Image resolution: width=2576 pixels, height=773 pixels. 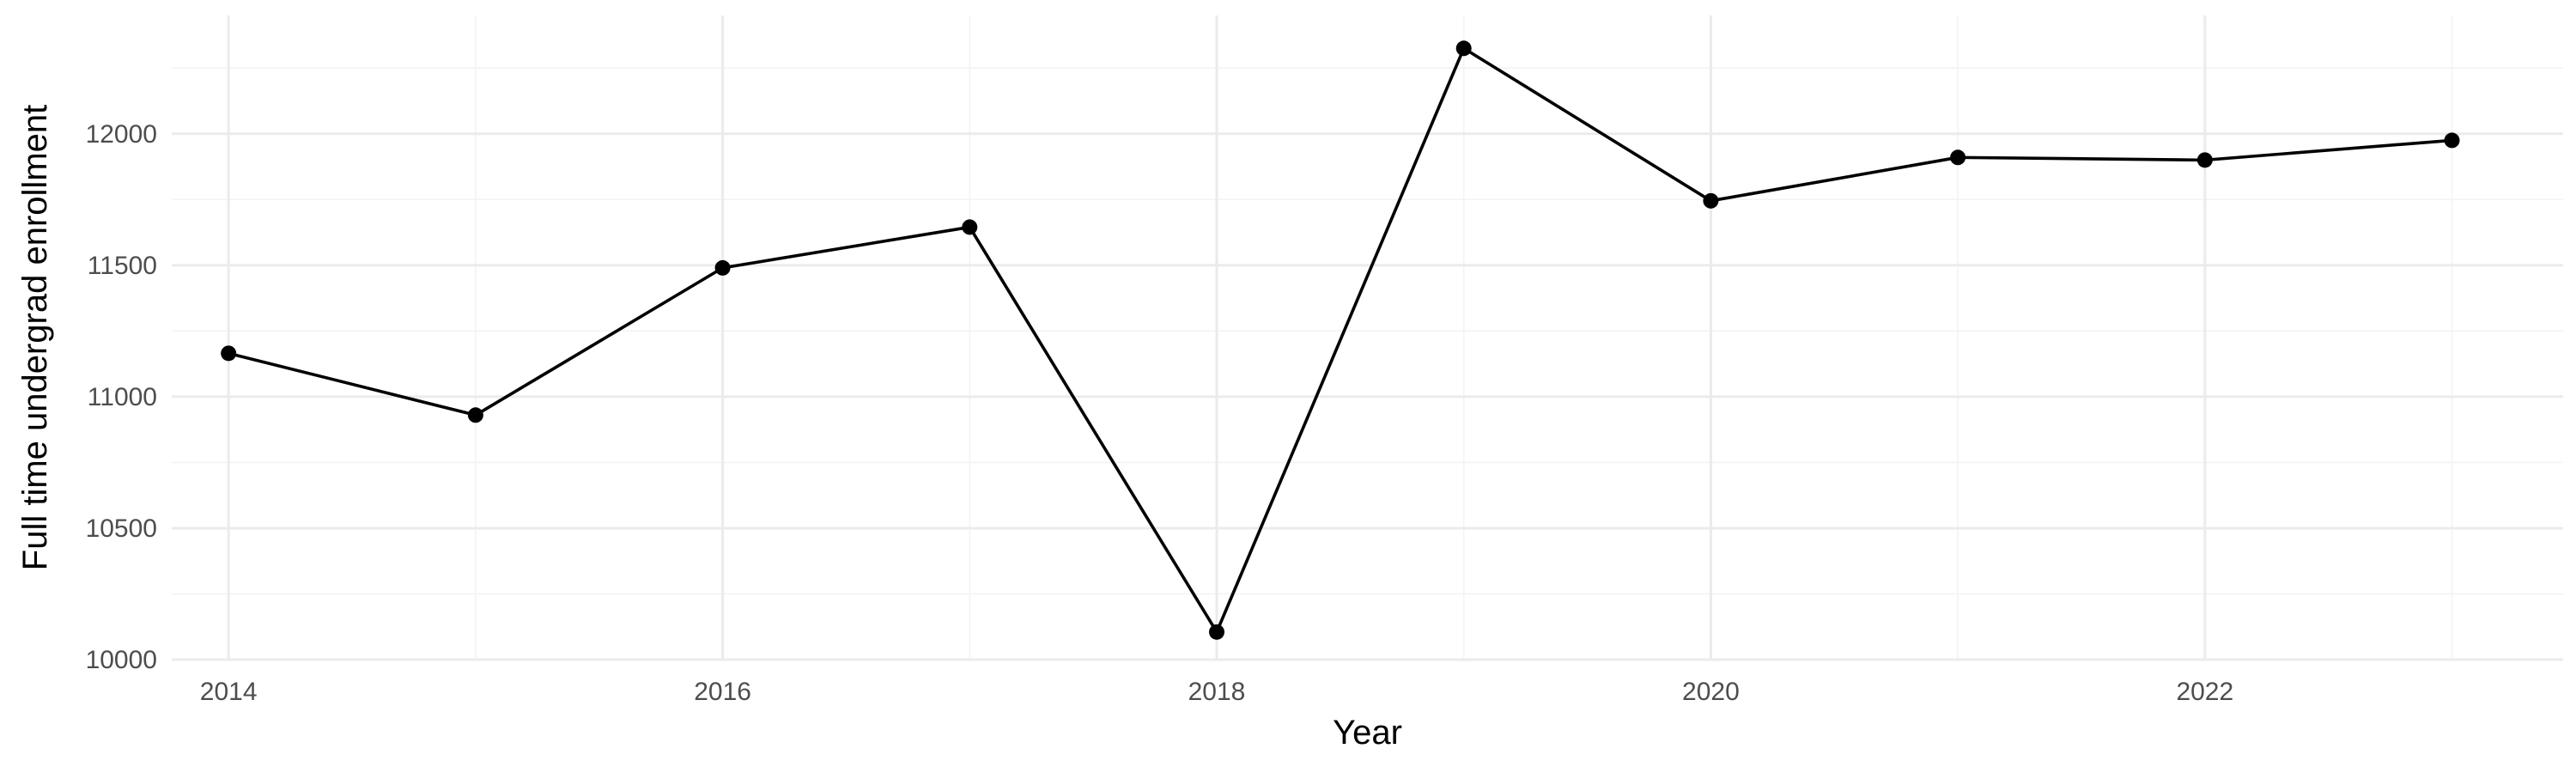 I want to click on x-axis-title: Year, so click(x=1367, y=733).